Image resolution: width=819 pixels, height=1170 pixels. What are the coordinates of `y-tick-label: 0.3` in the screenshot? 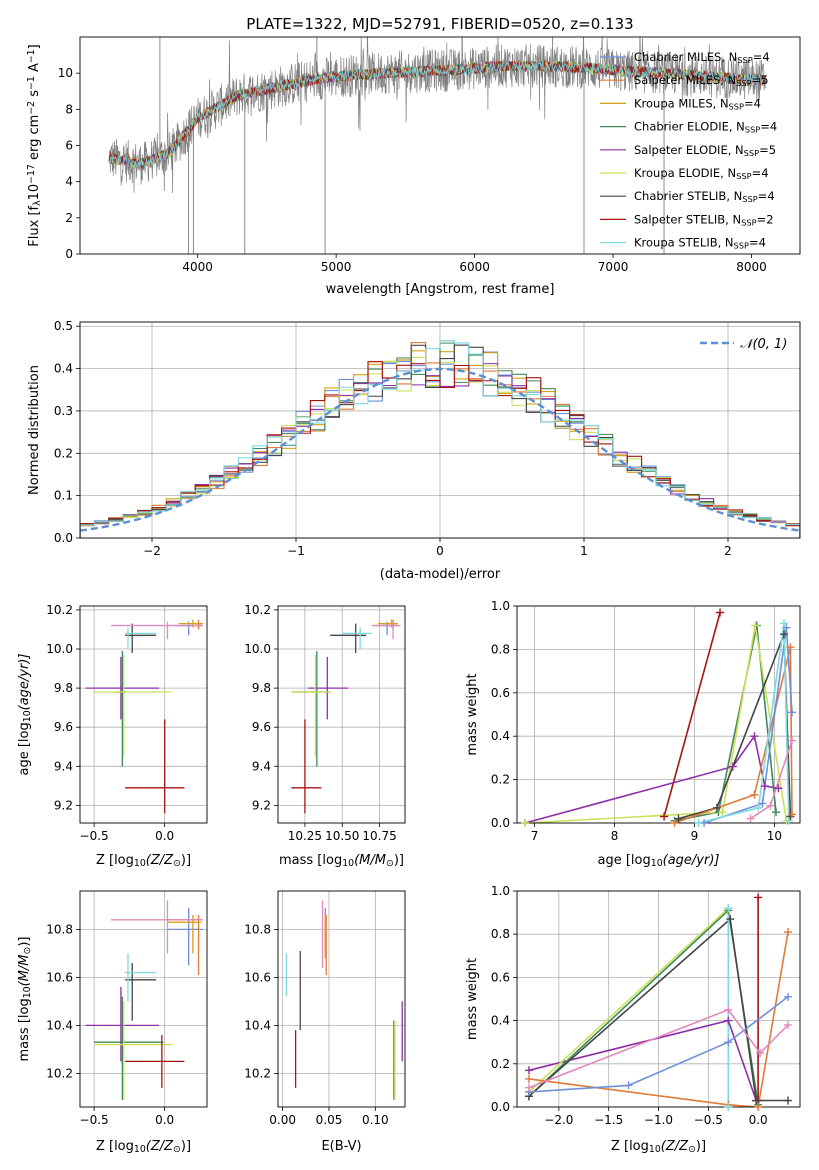 It's located at (63, 411).